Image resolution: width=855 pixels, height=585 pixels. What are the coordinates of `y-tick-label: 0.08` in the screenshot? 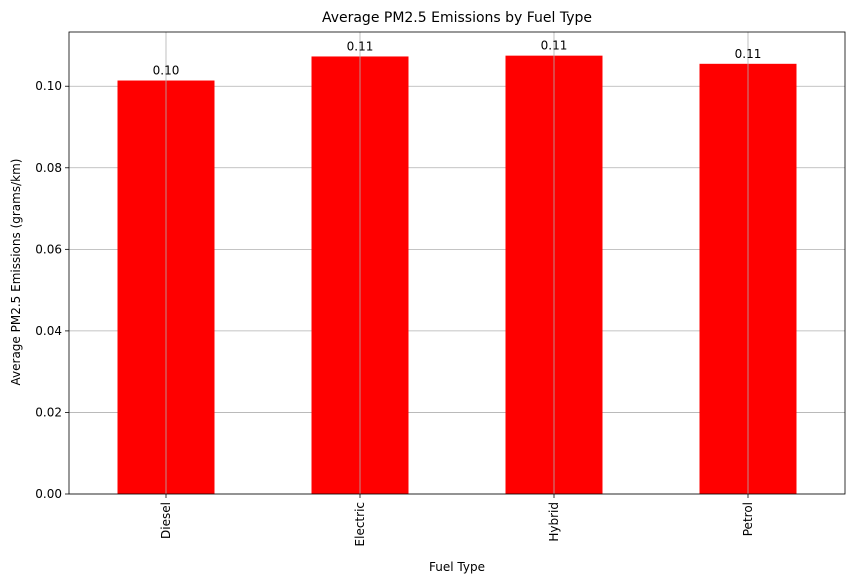 It's located at (48, 168).